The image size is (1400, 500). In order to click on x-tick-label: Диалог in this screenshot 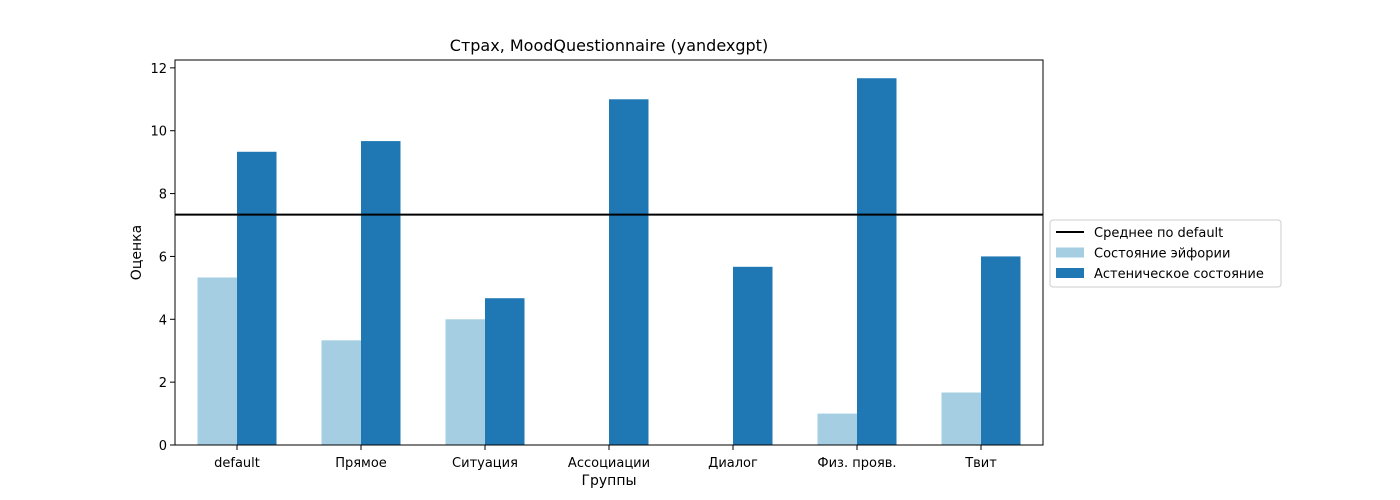, I will do `click(733, 463)`.